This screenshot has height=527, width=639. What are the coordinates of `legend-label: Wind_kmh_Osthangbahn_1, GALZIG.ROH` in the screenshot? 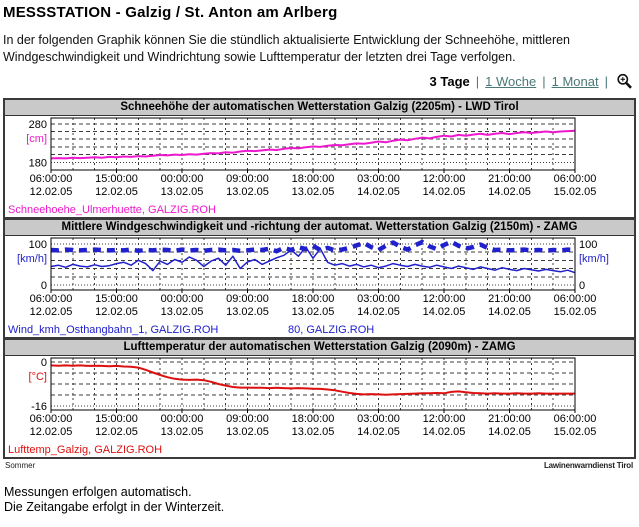 It's located at (113, 329).